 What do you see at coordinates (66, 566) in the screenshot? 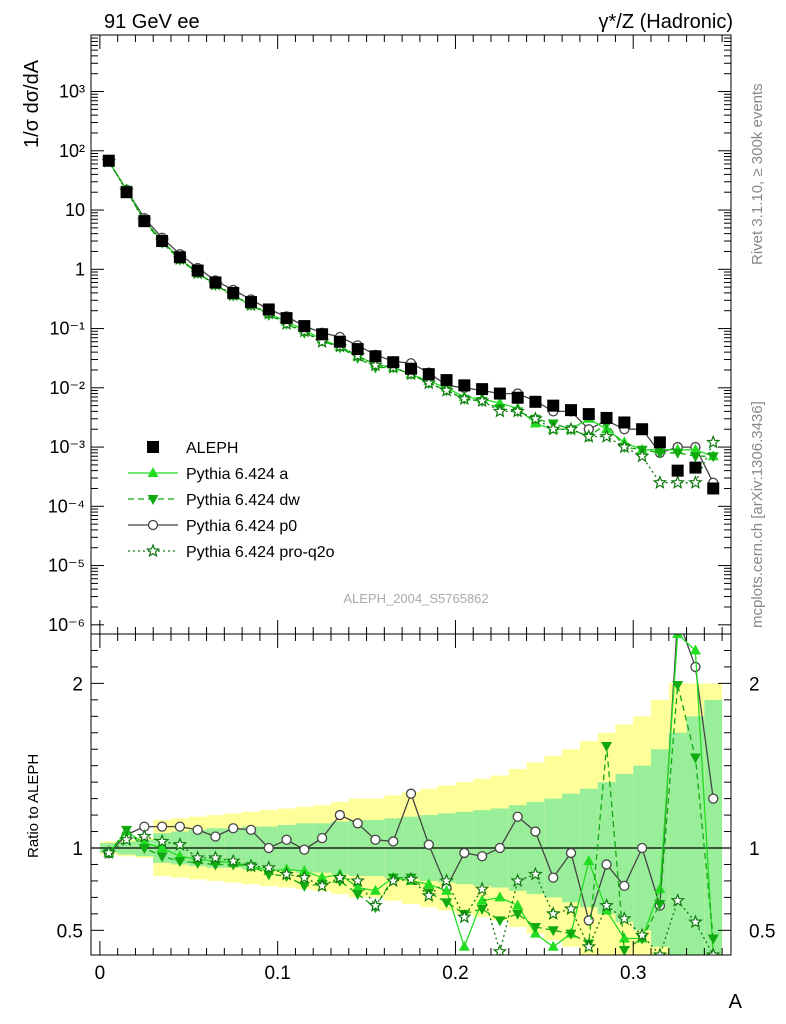
I see `main-y-tick-label: 10⁻⁵` at bounding box center [66, 566].